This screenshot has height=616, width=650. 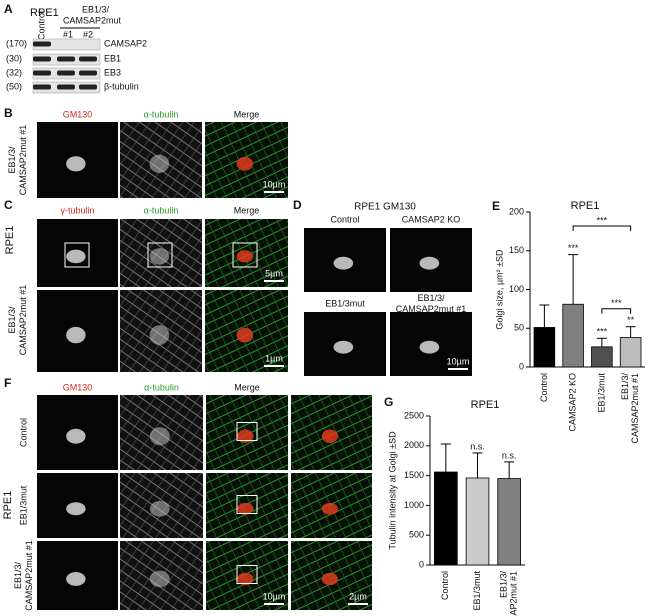 I want to click on y-tick-label: 2000, so click(x=414, y=445).